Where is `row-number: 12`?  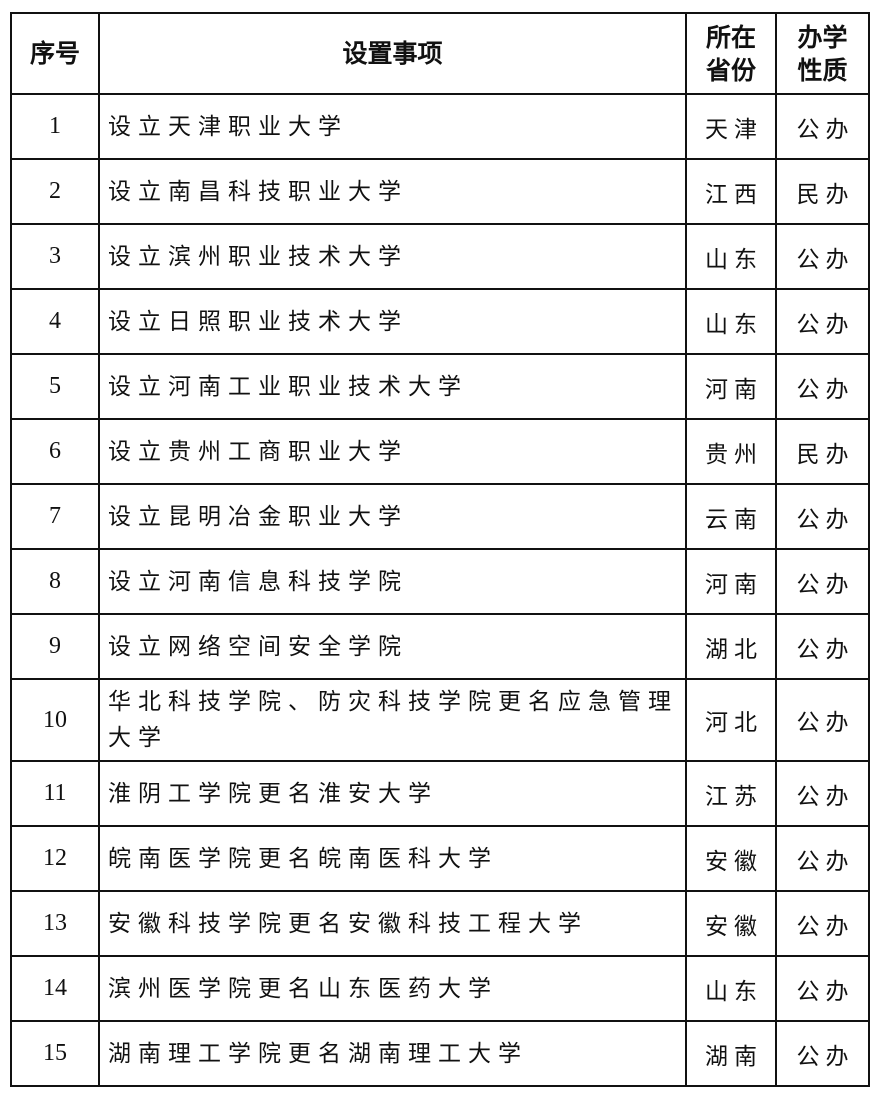 row-number: 12 is located at coordinates (55, 858).